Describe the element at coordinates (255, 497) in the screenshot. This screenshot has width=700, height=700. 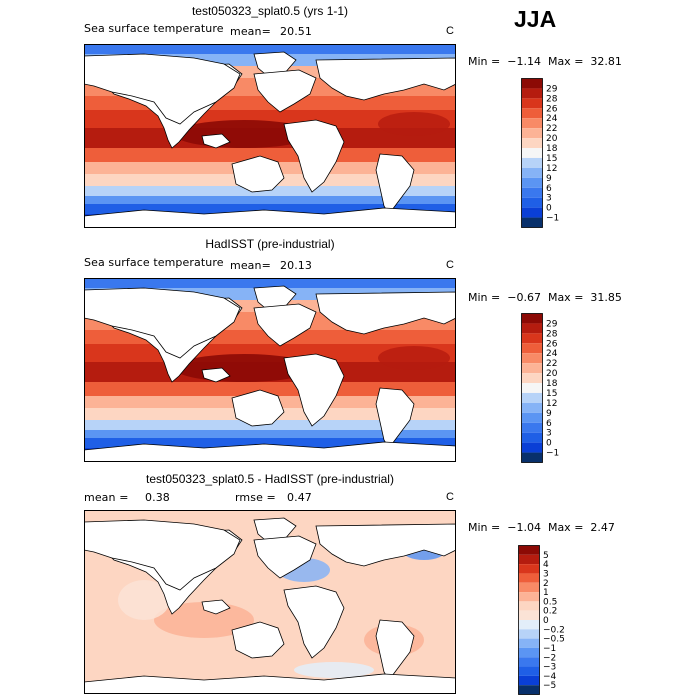
I see `panel3-rmse-label: rmse =` at that location.